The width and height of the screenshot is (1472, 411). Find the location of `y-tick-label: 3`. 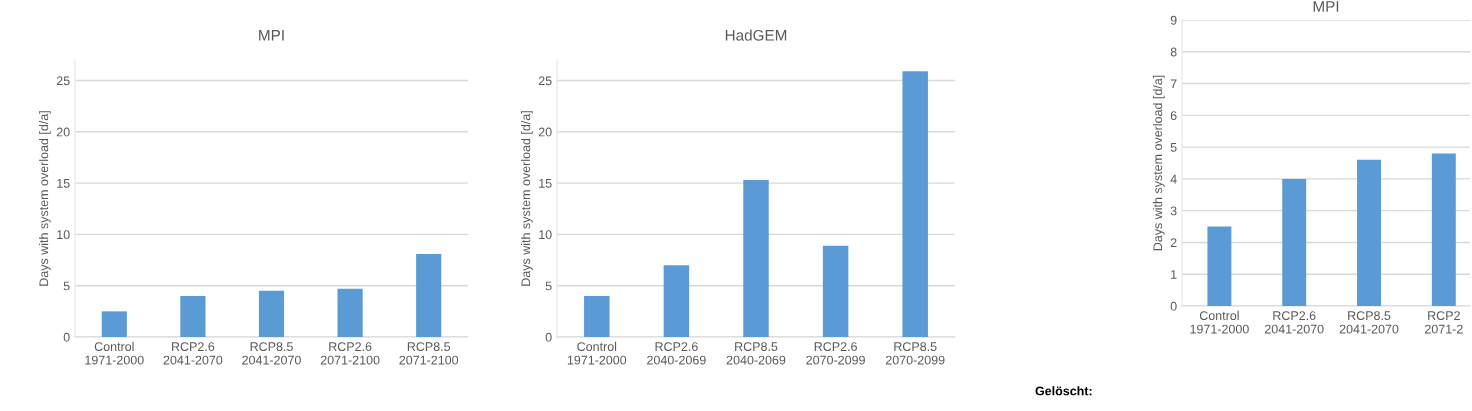

y-tick-label: 3 is located at coordinates (1173, 211).